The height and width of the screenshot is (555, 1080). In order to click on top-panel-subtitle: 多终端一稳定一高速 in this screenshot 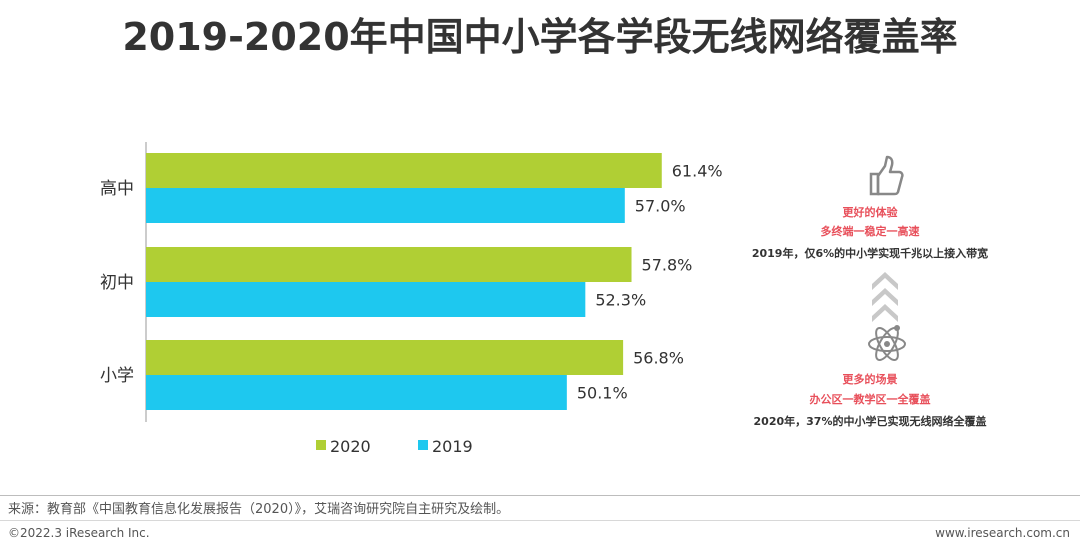, I will do `click(870, 231)`.